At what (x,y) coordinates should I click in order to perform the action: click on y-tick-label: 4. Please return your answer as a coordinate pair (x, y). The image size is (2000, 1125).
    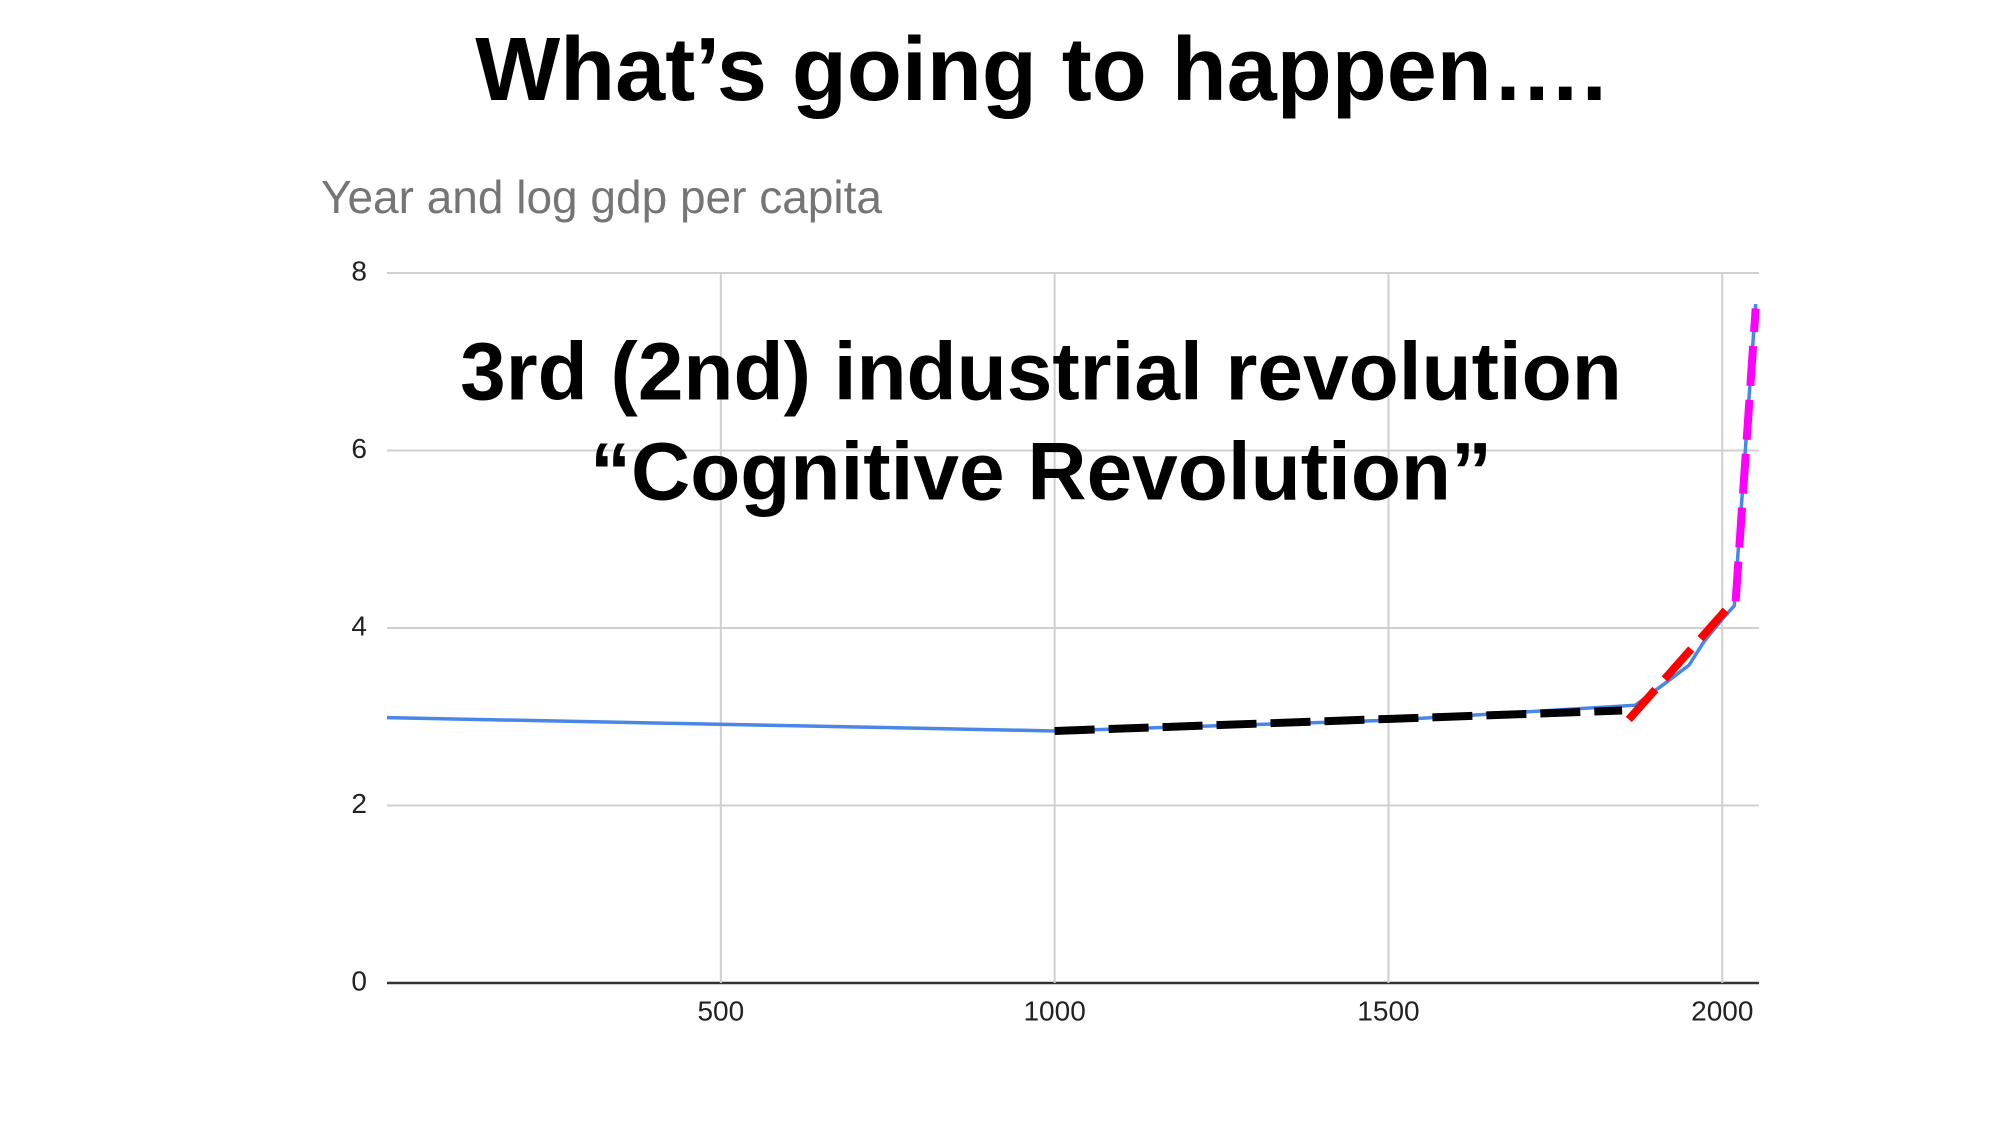
    Looking at the image, I should click on (359, 625).